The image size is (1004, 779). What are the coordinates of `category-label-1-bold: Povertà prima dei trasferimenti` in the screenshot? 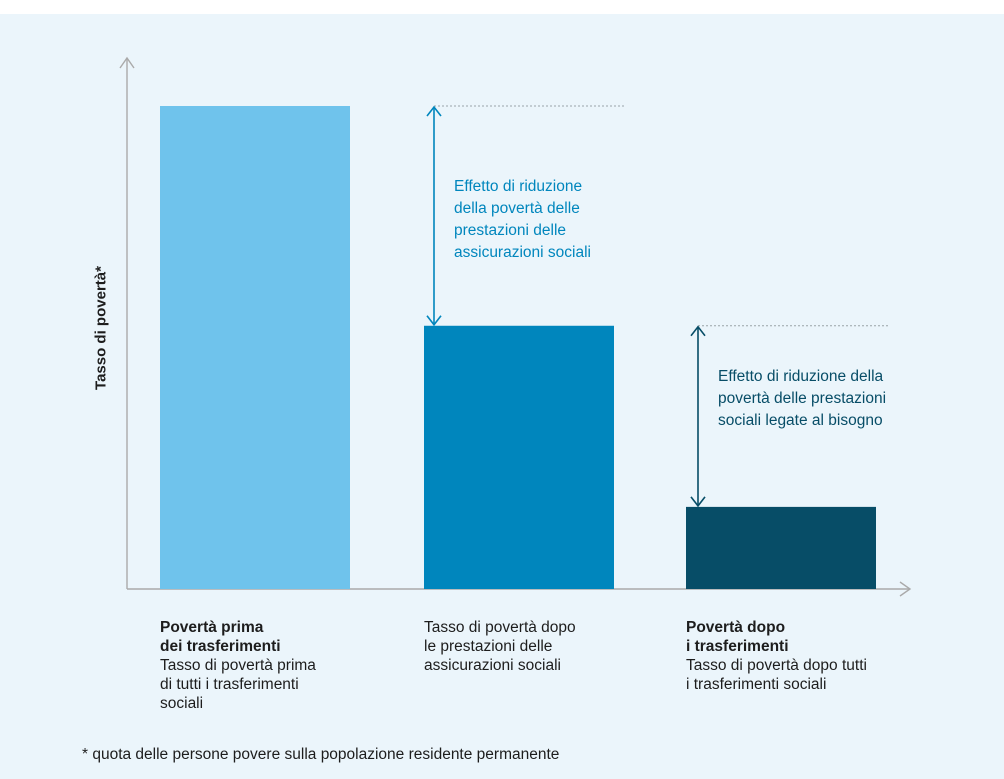 It's located at (220, 637).